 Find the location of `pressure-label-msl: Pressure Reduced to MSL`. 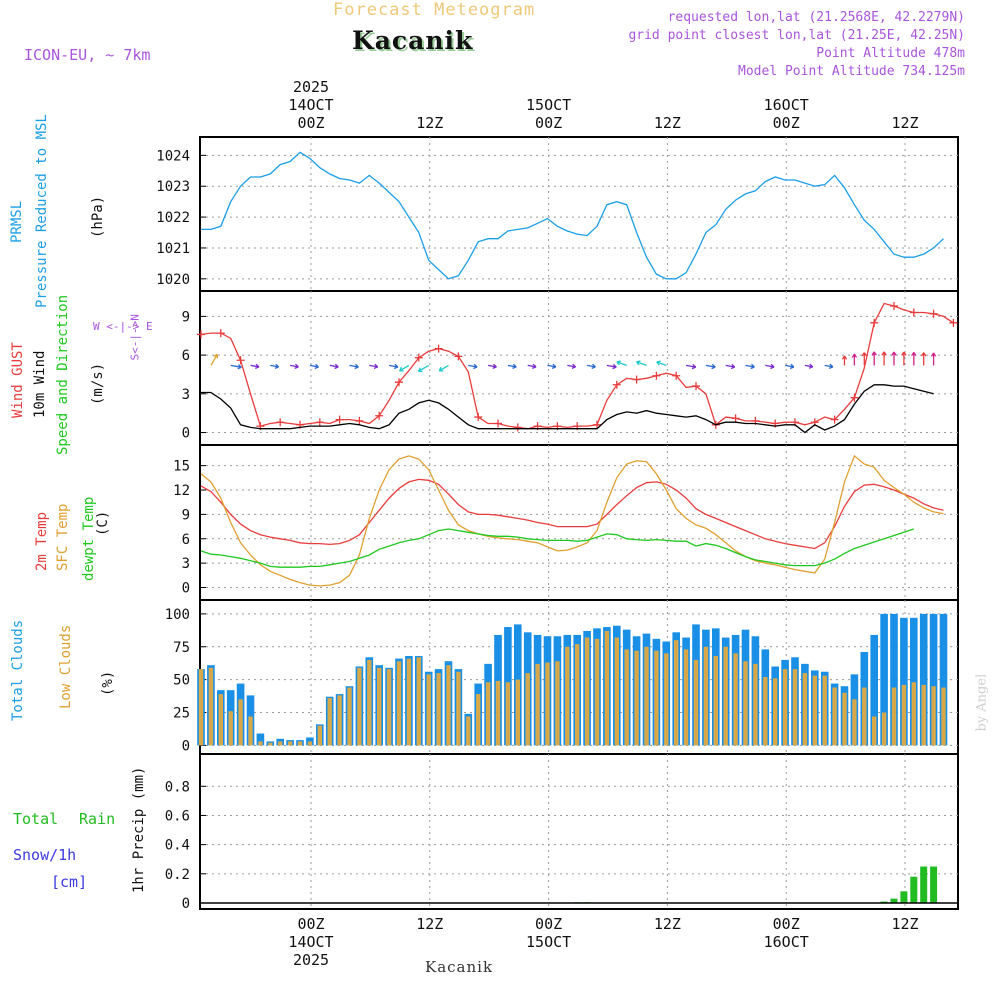

pressure-label-msl: Pressure Reduced to MSL is located at coordinates (42, 211).